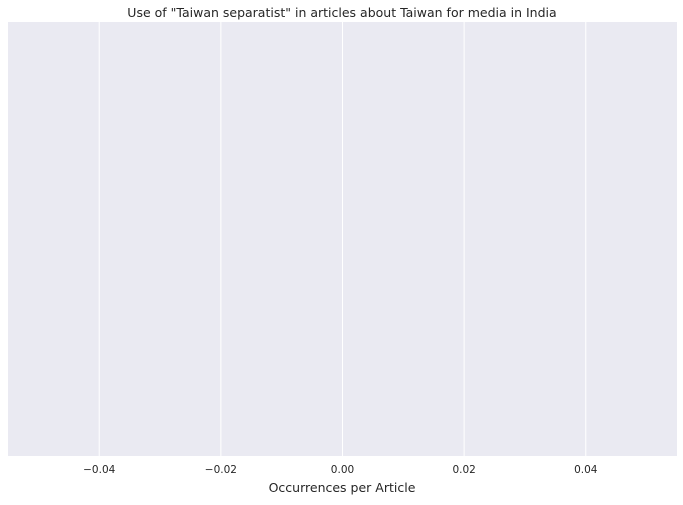 This screenshot has height=505, width=683. Describe the element at coordinates (463, 470) in the screenshot. I see `x-tick-label: 0.02` at that location.